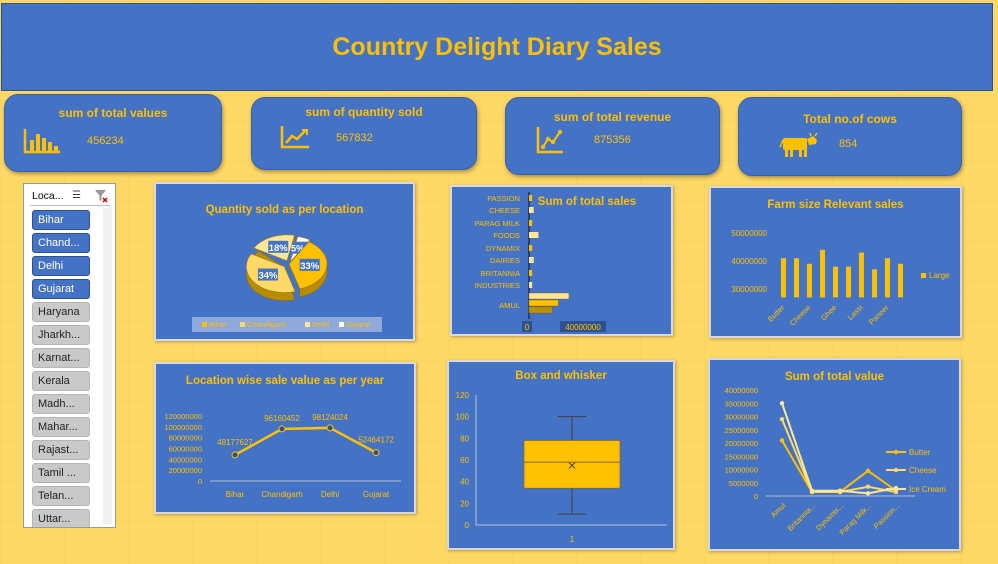 This screenshot has width=998, height=564. What do you see at coordinates (61, 289) in the screenshot?
I see `slicer-item: Gujarat` at bounding box center [61, 289].